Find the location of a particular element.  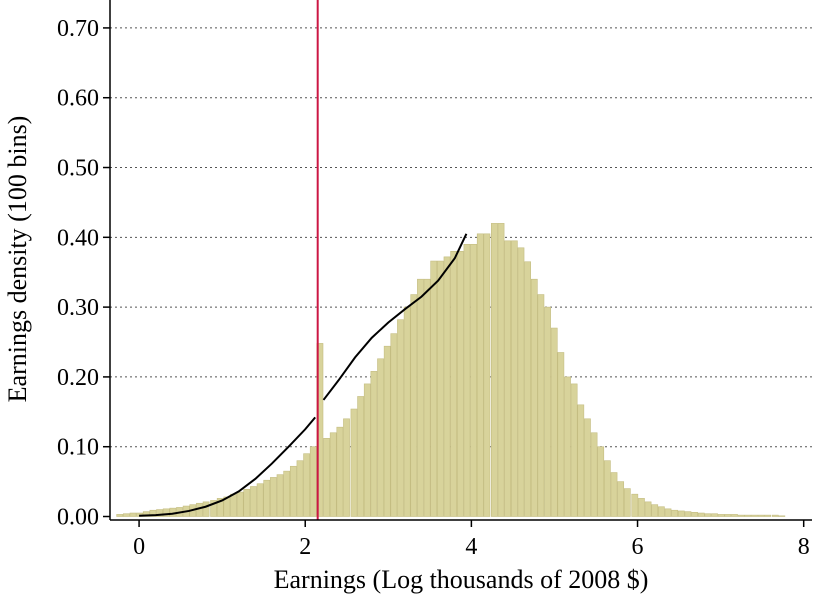

y-tick-label: 0.00 is located at coordinates (78, 518).